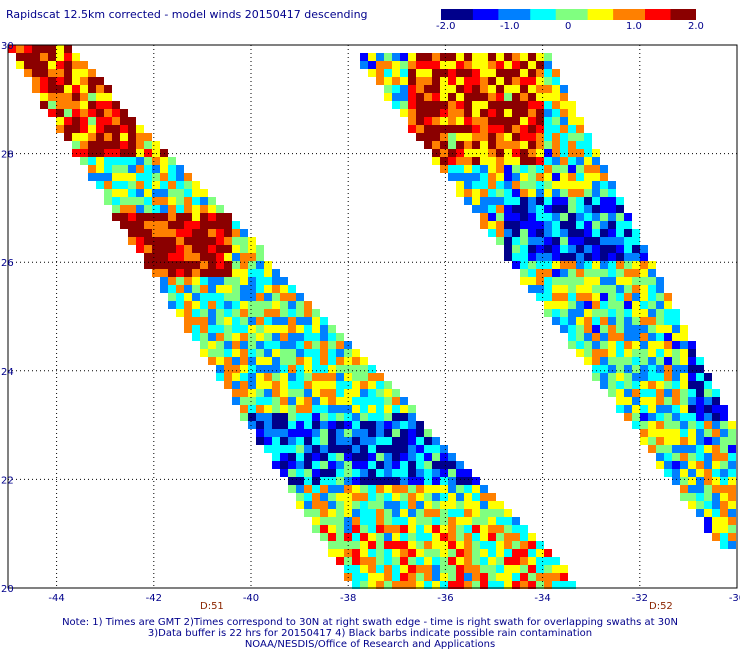 This screenshot has width=740, height=650. Describe the element at coordinates (623, 14) in the screenshot. I see `colorbar-segment` at that location.